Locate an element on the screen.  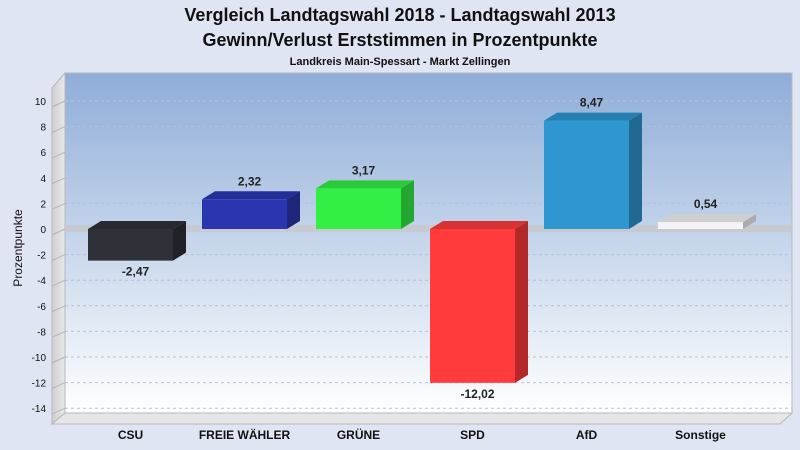
bar-spd: -12,02 is located at coordinates (479, 311).